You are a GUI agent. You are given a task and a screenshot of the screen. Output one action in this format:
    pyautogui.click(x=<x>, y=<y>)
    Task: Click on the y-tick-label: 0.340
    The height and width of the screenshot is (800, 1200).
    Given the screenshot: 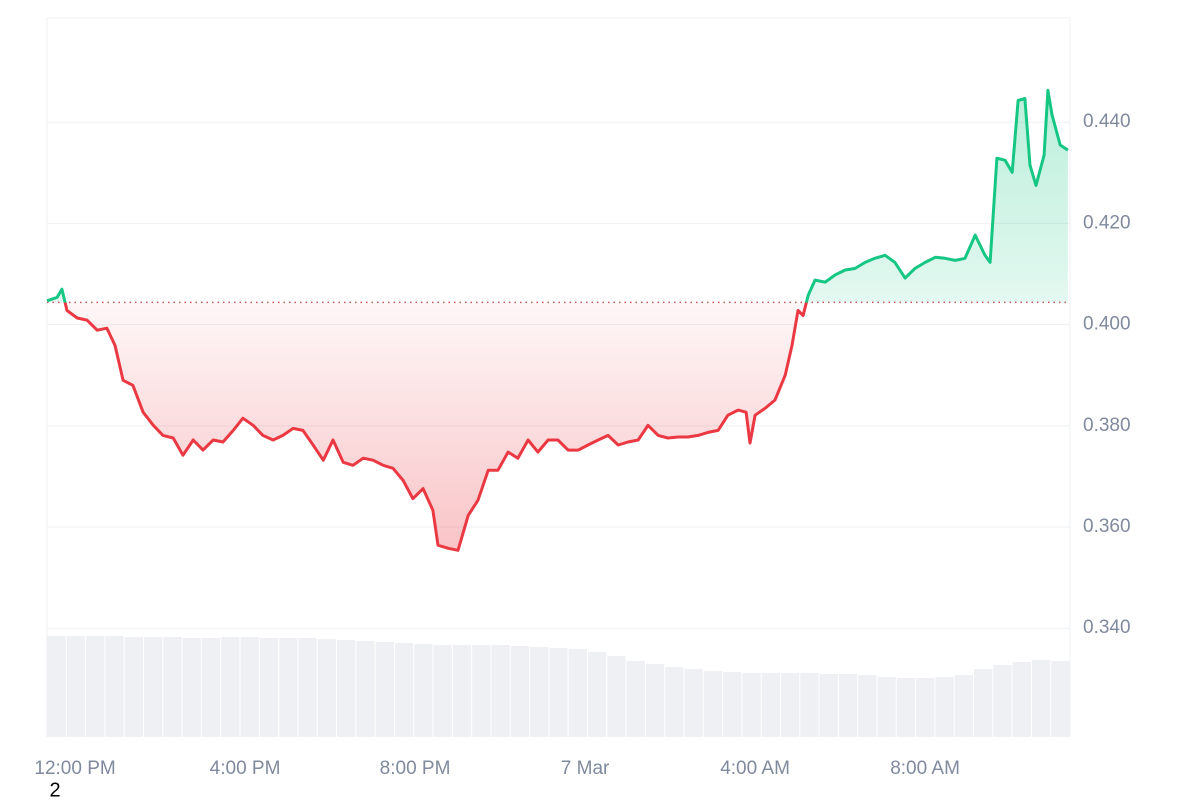 What is the action you would take?
    pyautogui.click(x=1107, y=627)
    